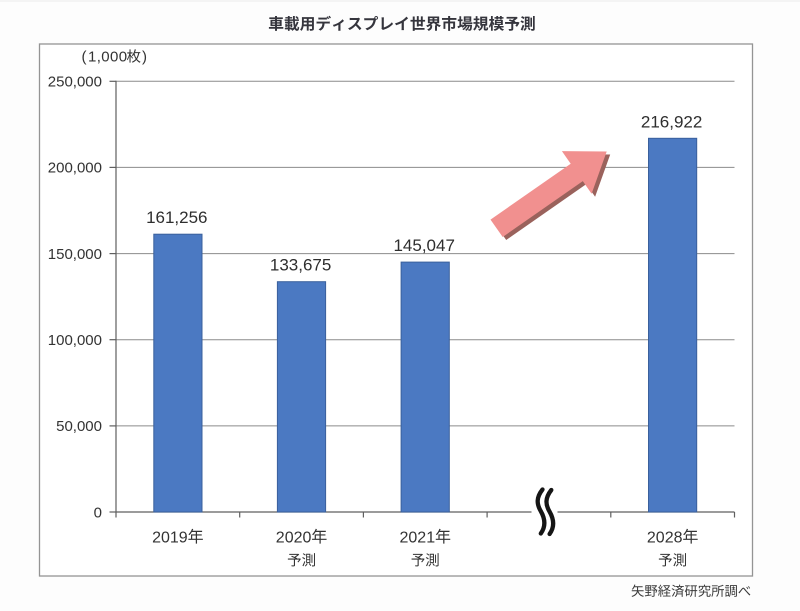 The image size is (800, 611). What do you see at coordinates (108, 57) in the screenshot?
I see `svg-text: 1,000` at bounding box center [108, 57].